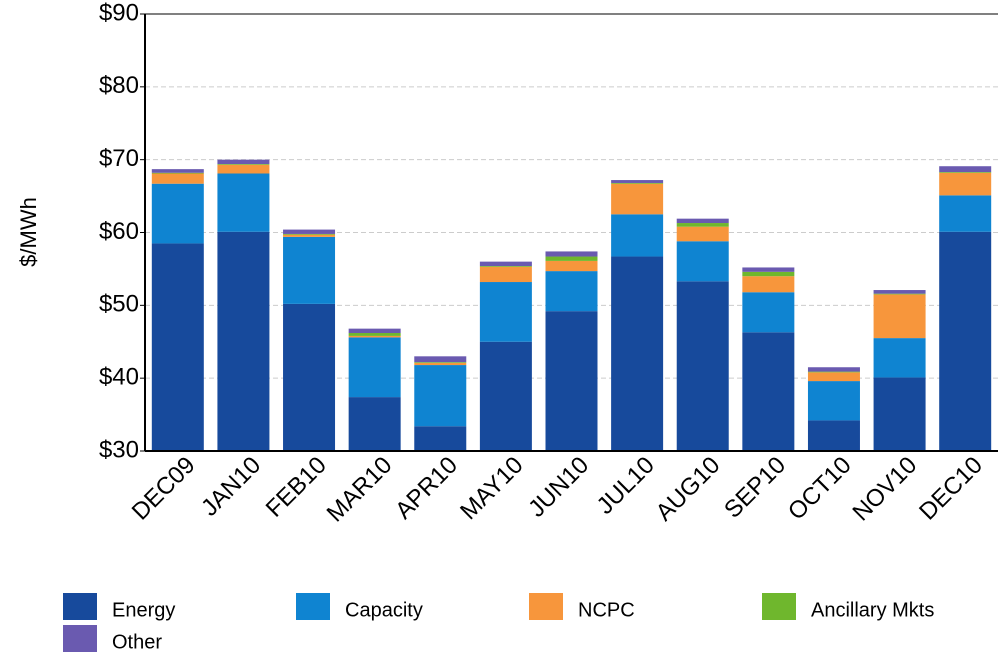  What do you see at coordinates (28, 232) in the screenshot?
I see `y-axis-label: $/MWh` at bounding box center [28, 232].